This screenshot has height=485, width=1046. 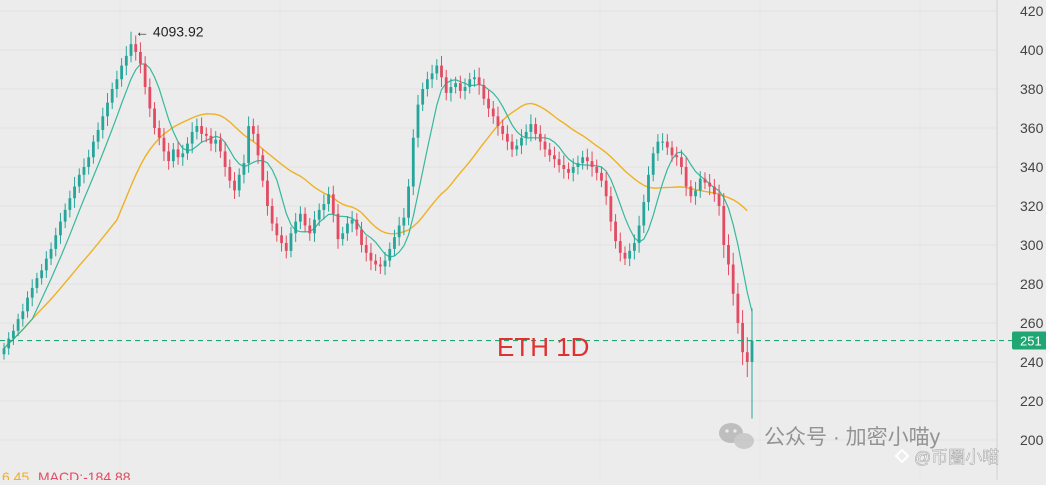 I want to click on y-tick-label: 320, so click(x=1032, y=206).